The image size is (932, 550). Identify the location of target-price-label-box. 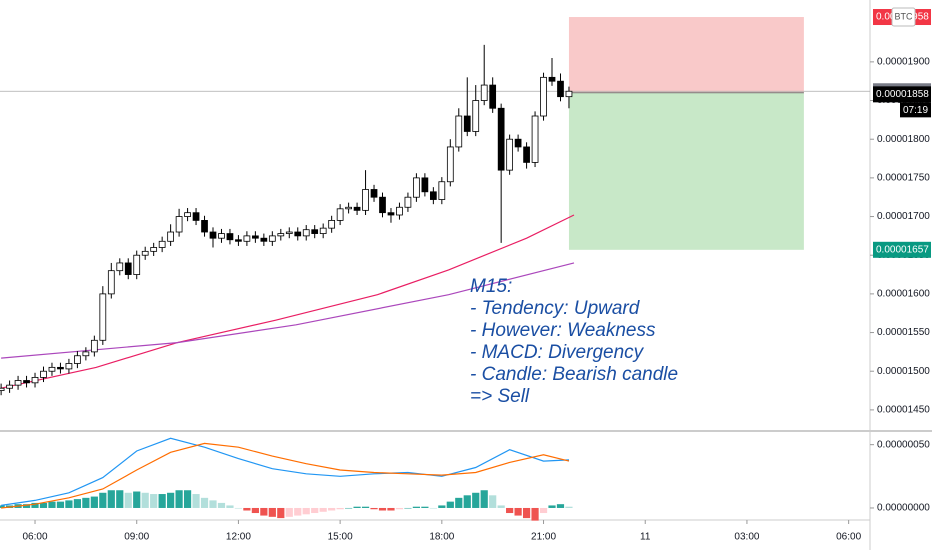
(902, 249).